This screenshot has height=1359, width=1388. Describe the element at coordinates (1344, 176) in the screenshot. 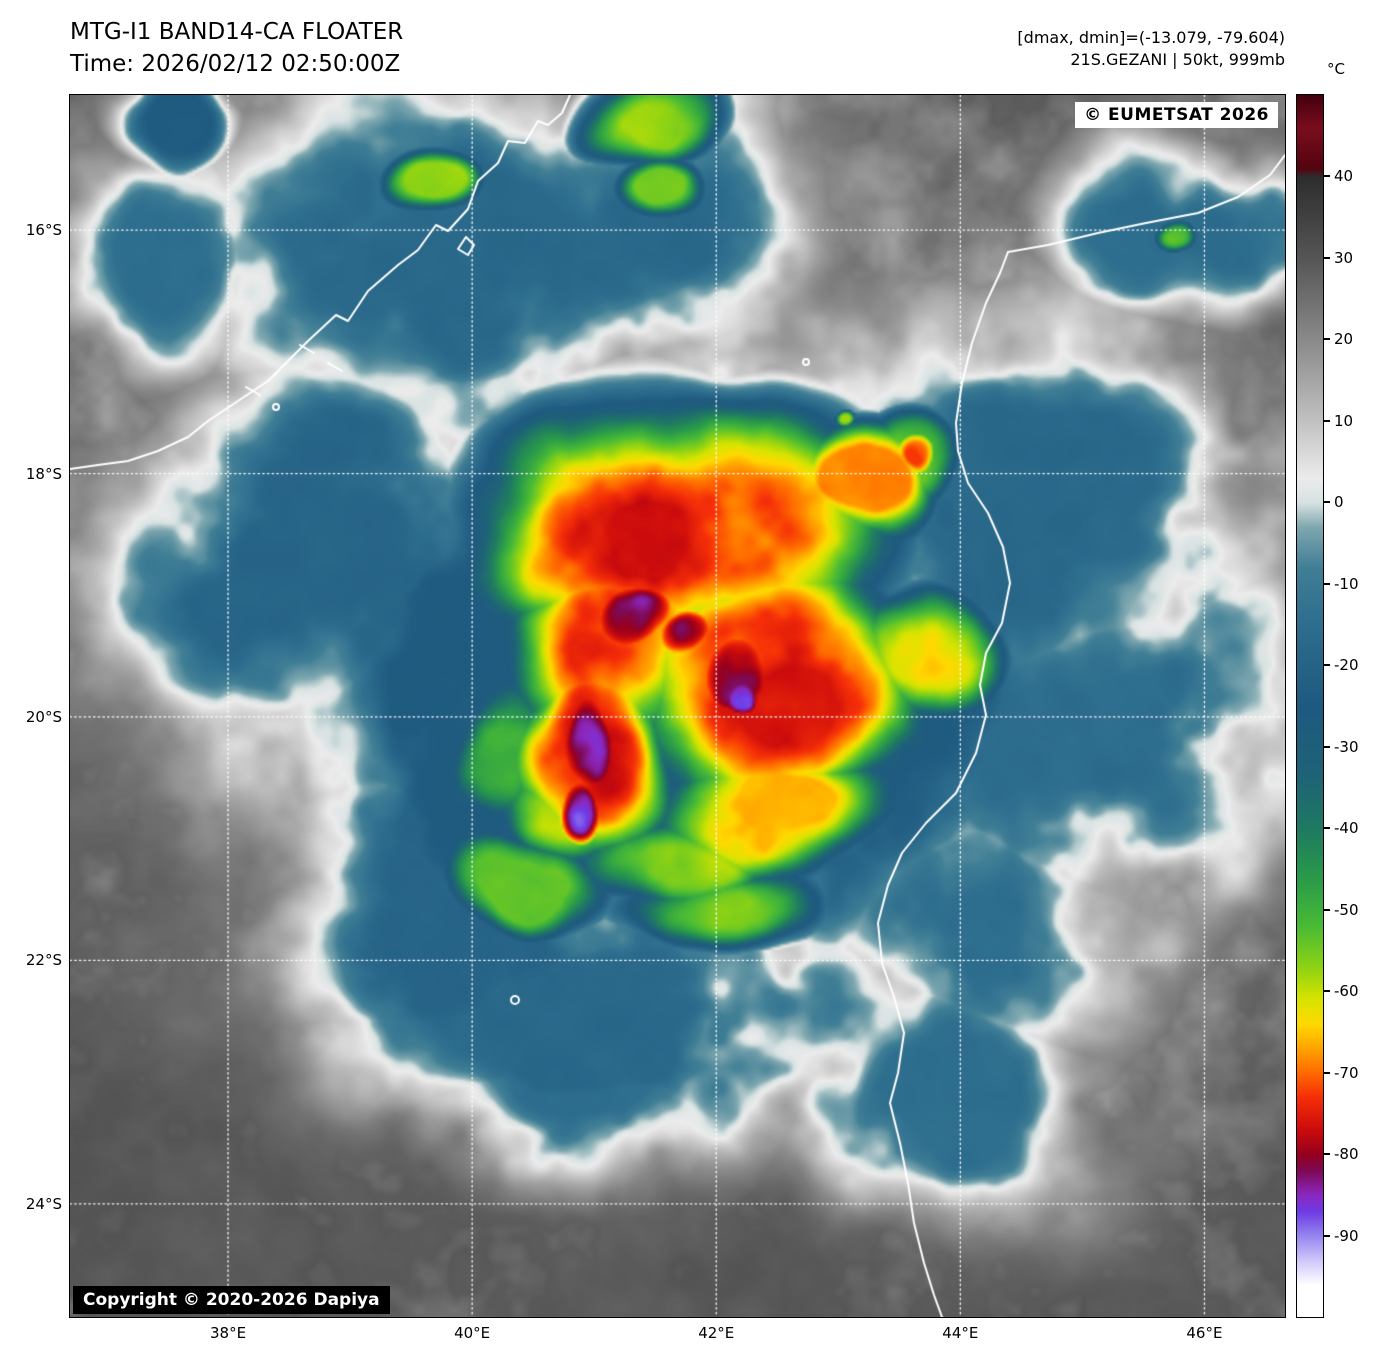

I see `colorbar-tick-label: 40` at that location.